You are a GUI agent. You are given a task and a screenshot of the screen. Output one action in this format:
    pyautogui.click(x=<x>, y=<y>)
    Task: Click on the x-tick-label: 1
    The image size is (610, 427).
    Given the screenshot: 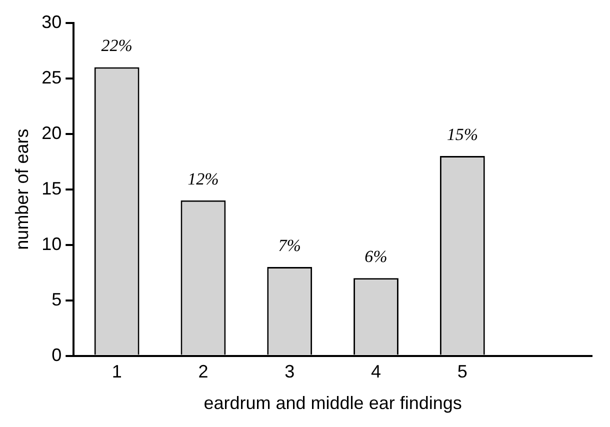 What is the action you would take?
    pyautogui.click(x=117, y=372)
    